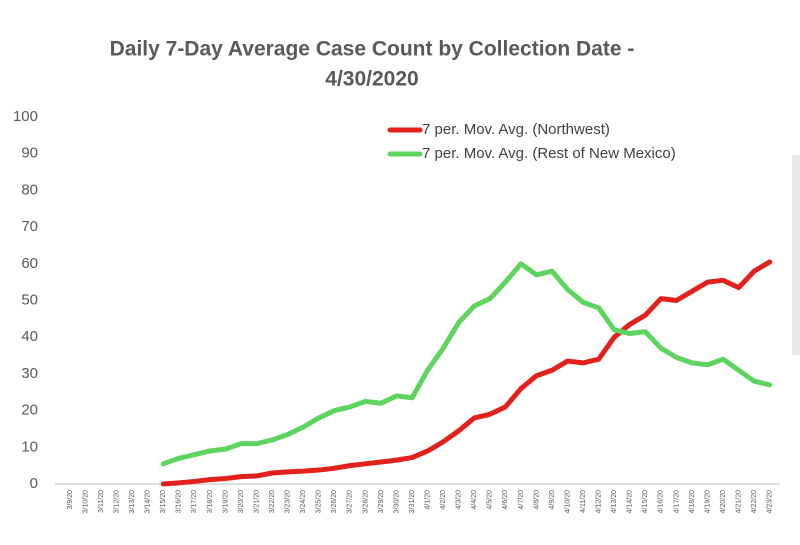 The width and height of the screenshot is (800, 545). Describe the element at coordinates (661, 501) in the screenshot. I see `x-tick-label: 4/16/20` at that location.